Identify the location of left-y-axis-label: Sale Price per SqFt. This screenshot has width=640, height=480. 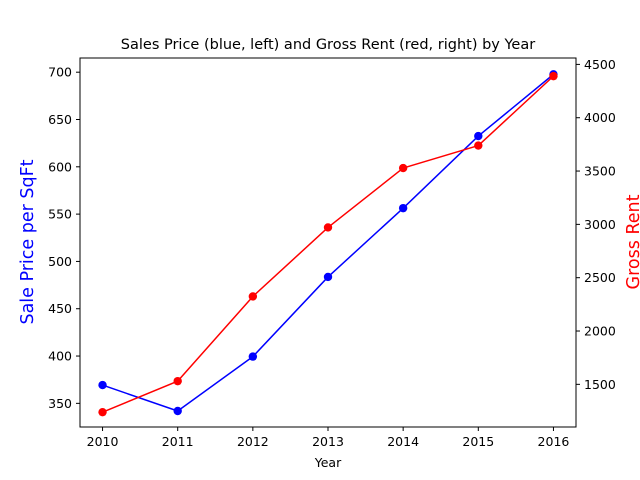
(28, 241).